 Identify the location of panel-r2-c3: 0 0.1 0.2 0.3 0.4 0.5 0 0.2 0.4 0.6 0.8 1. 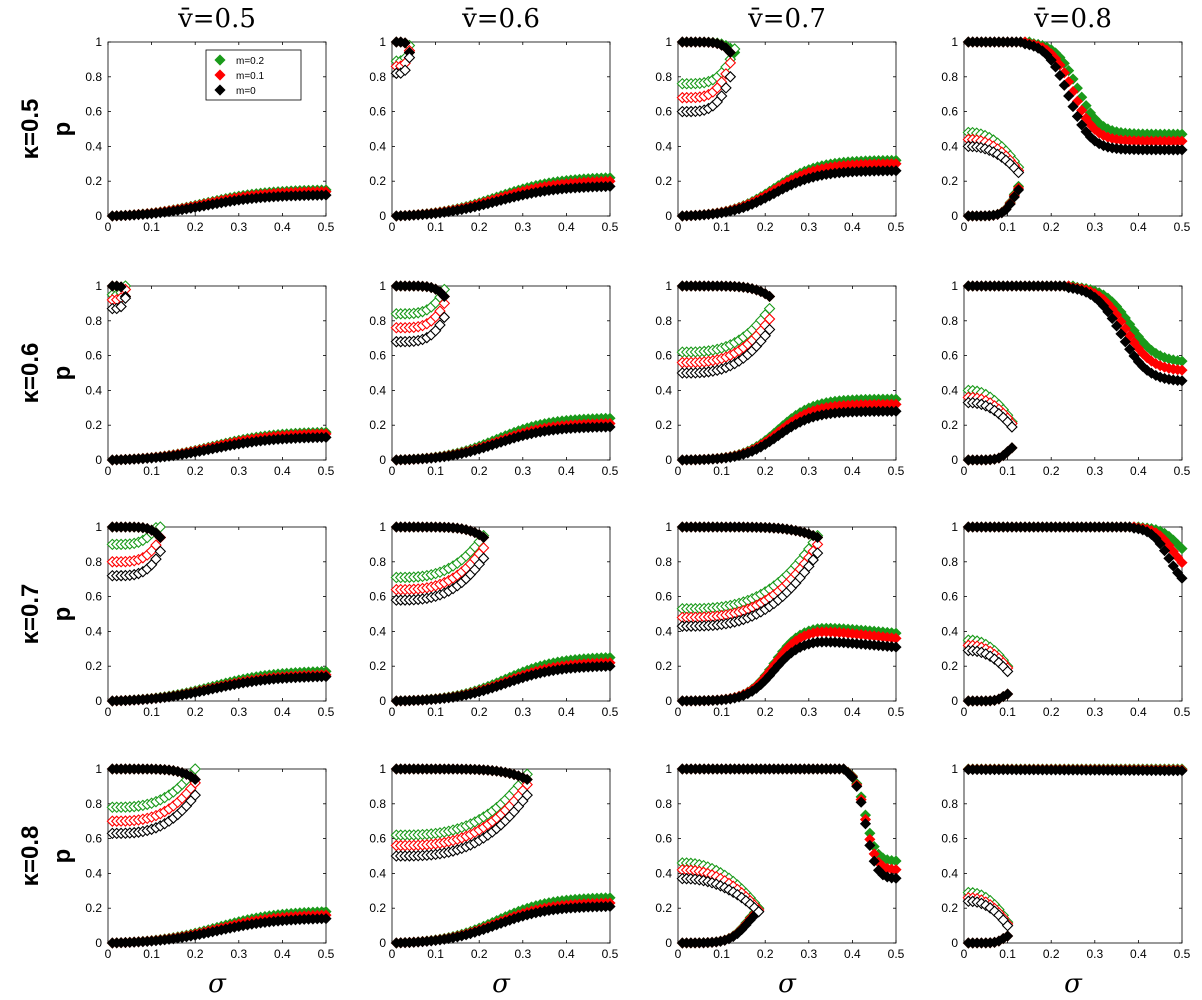
(1065, 619).